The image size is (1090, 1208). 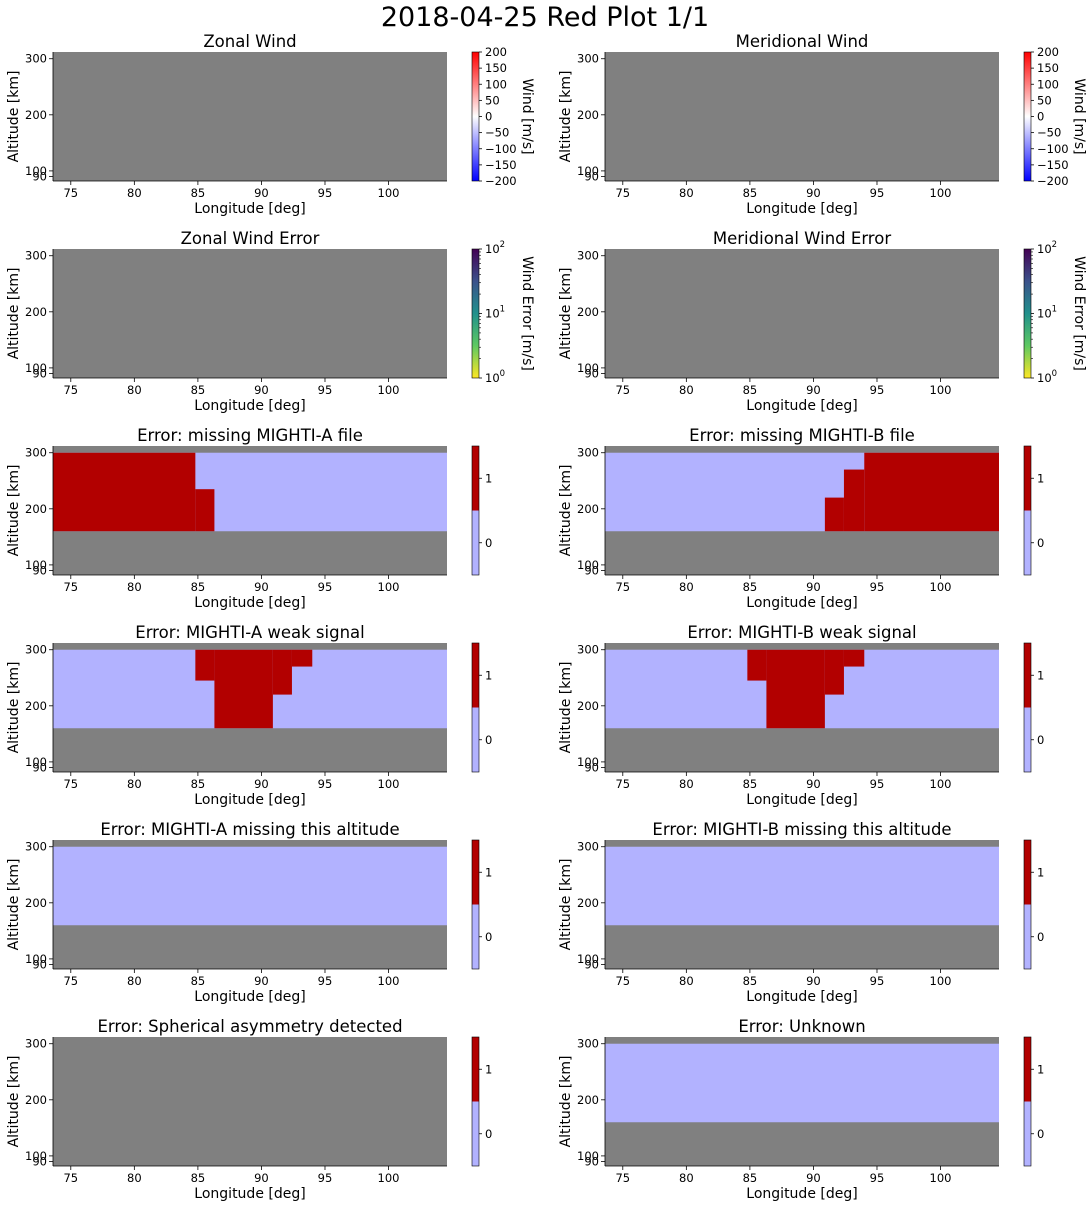 What do you see at coordinates (503, 312) in the screenshot?
I see `colorbar: 102 101 100 Wind Error [m/s]` at bounding box center [503, 312].